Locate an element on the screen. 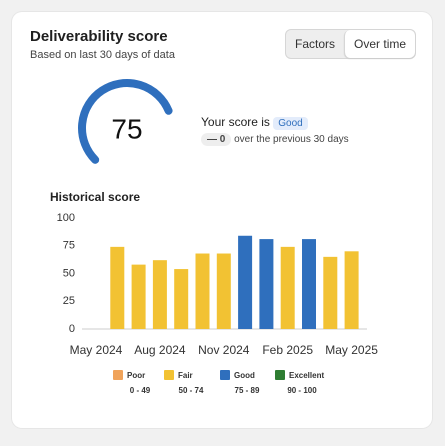 The width and height of the screenshot is (445, 446). x-tick-label: Aug 2024 is located at coordinates (160, 350).